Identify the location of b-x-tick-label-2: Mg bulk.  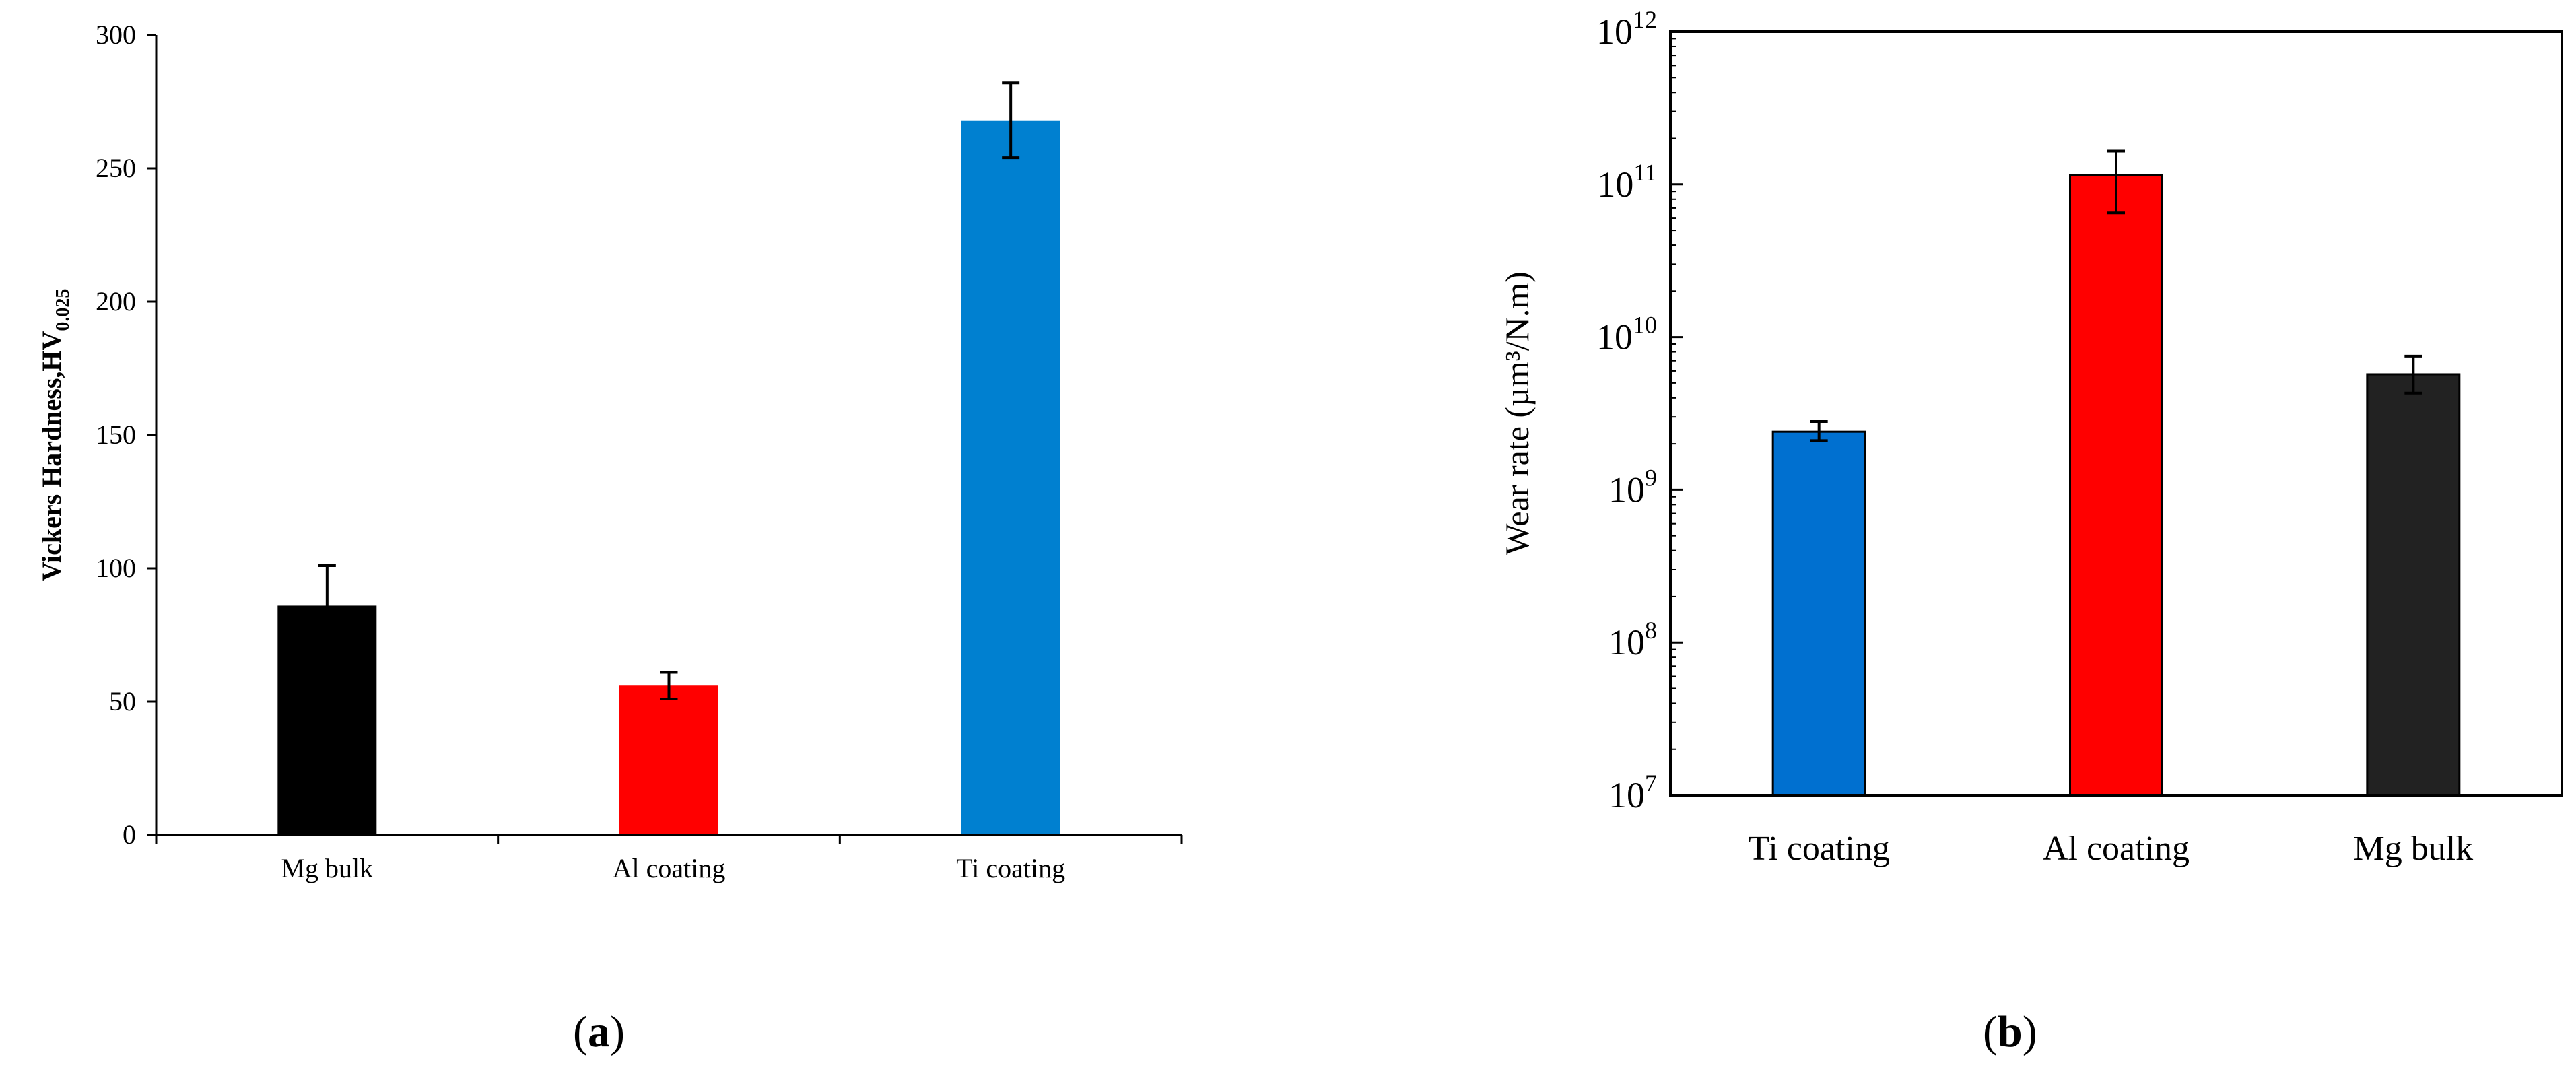
(2413, 849).